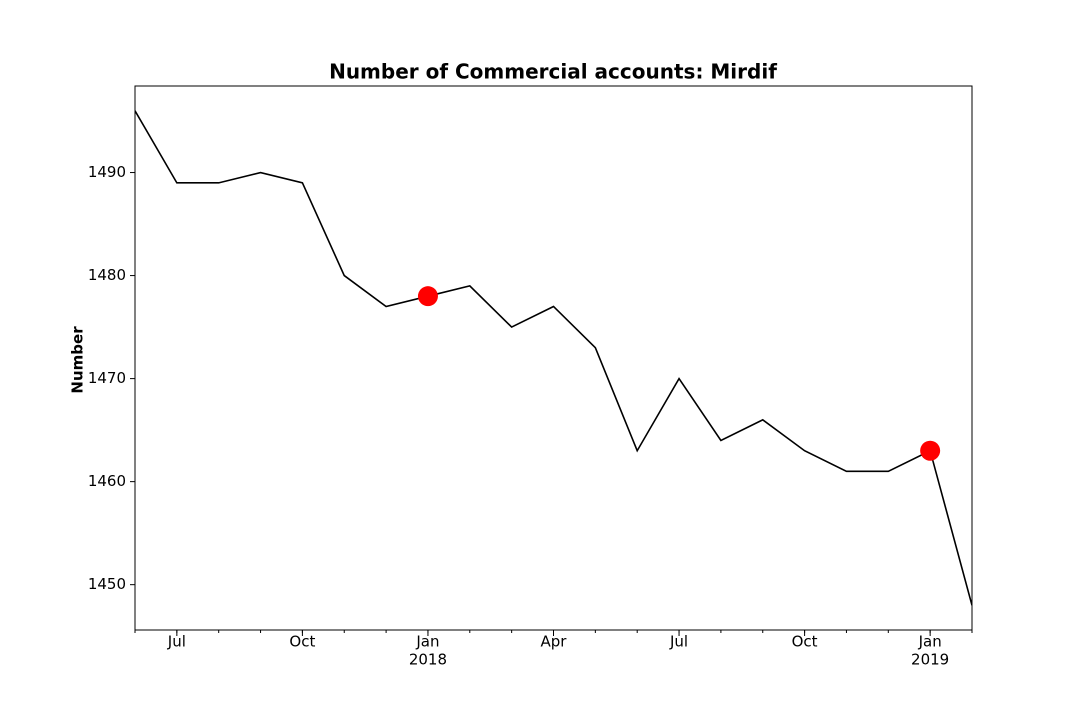 The height and width of the screenshot is (720, 1080). I want to click on y-tick-label: 1470, so click(107, 378).